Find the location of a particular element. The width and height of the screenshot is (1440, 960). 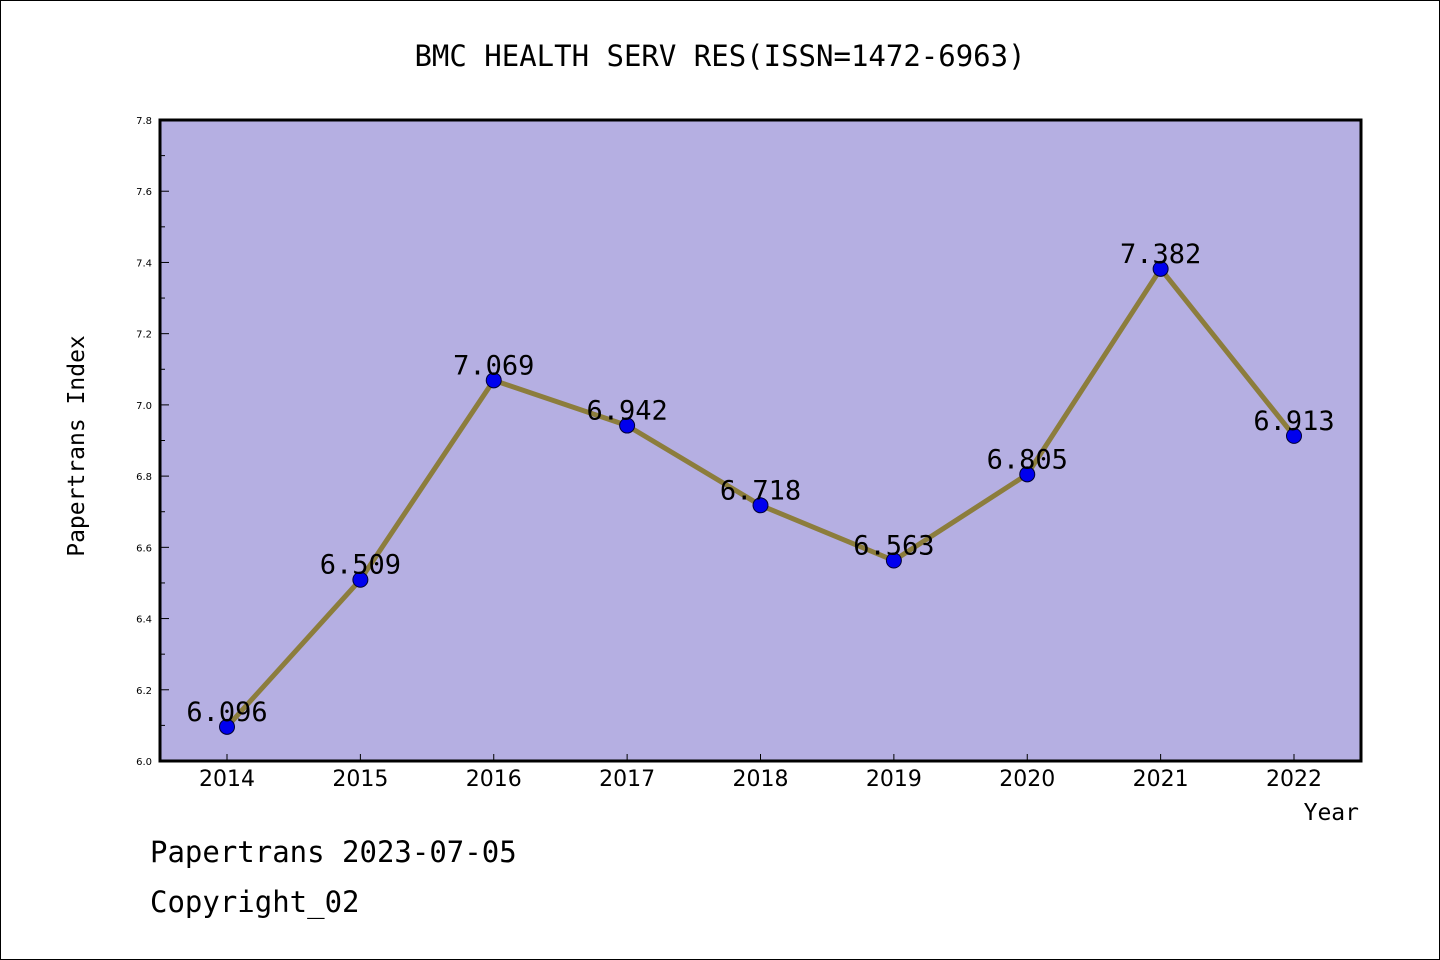

y-tick-label: 6.4 is located at coordinates (144, 620).